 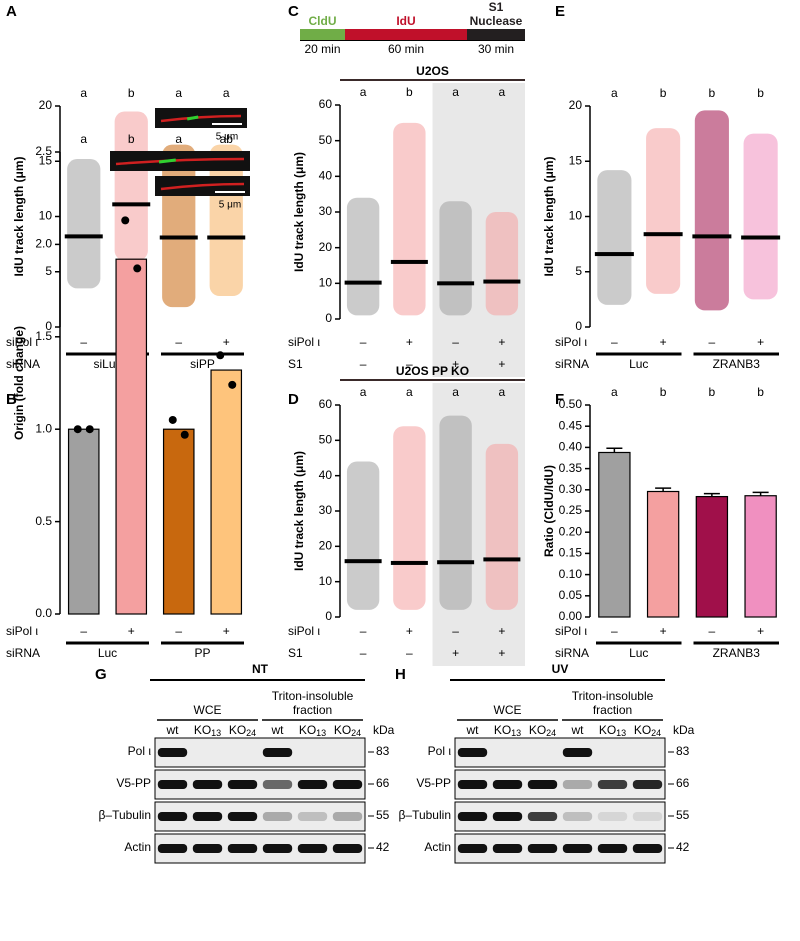 I want to click on timeline-duration: 60 min, so click(x=406, y=49).